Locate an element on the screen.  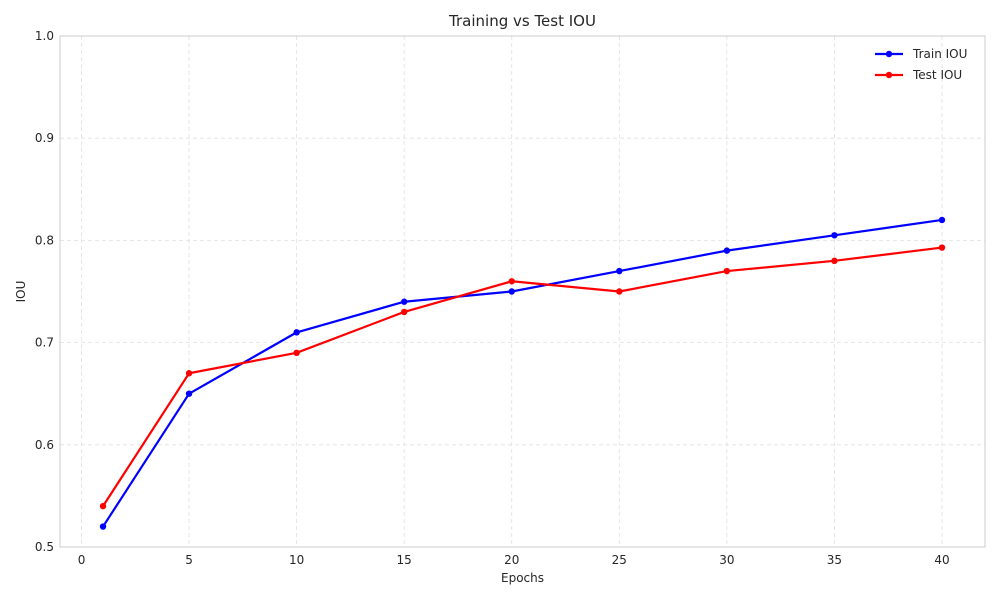
x-tick-label: 15 is located at coordinates (404, 560).